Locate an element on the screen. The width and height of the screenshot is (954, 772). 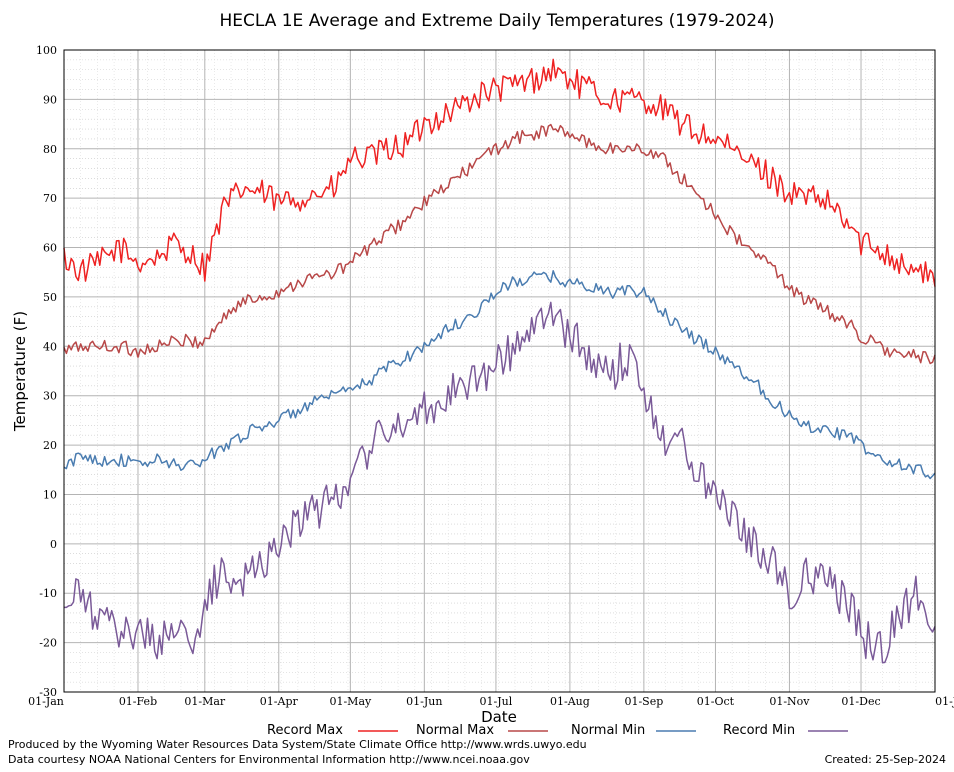
x-tick-label: 01-Sep is located at coordinates (643, 701).